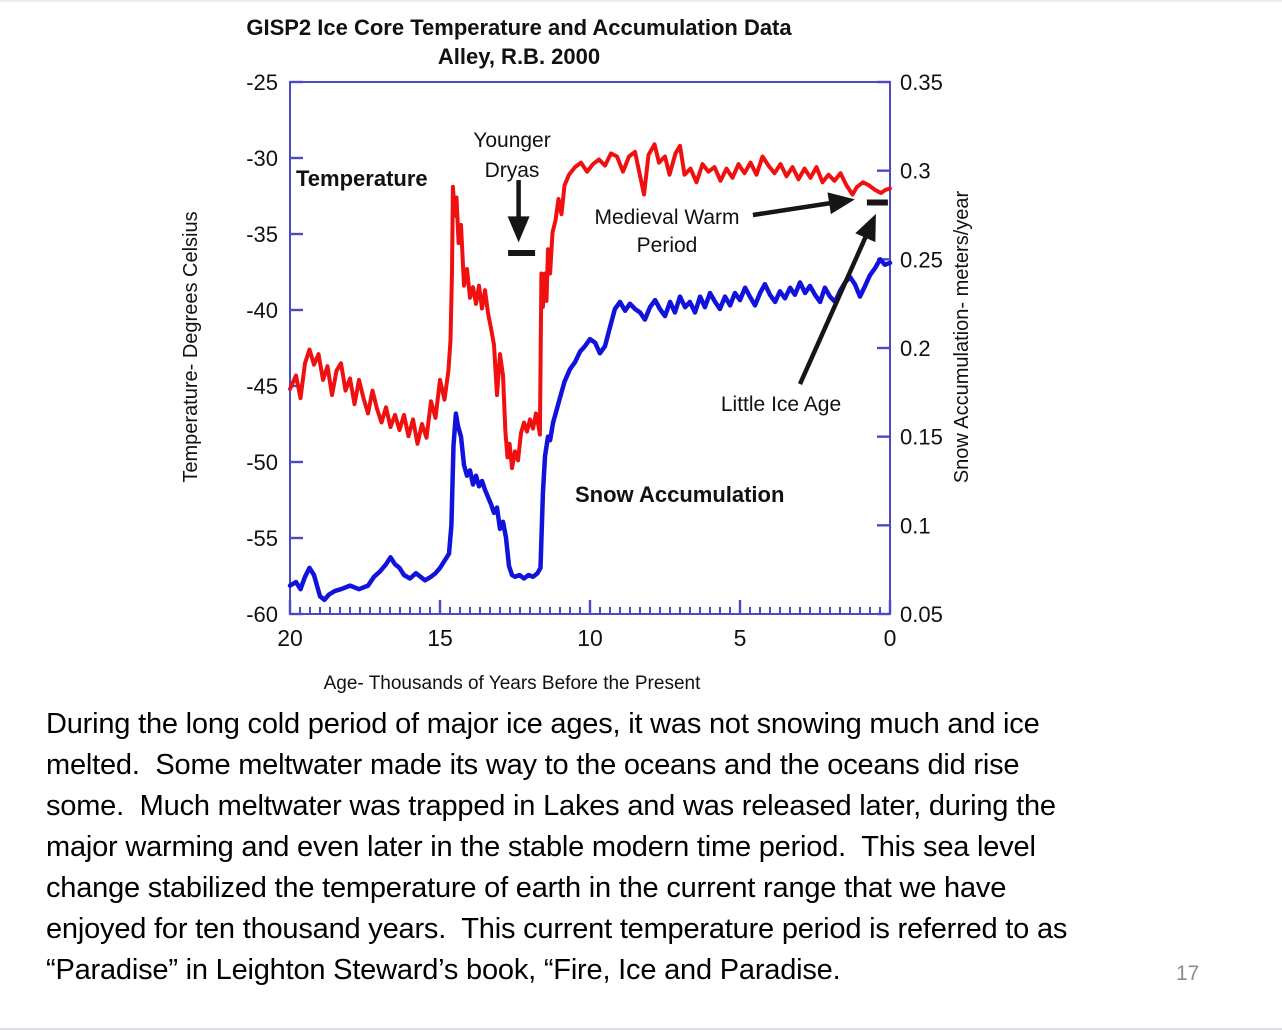 The image size is (1282, 1030). Describe the element at coordinates (262, 538) in the screenshot. I see `y-left-tick-label: -55` at that location.